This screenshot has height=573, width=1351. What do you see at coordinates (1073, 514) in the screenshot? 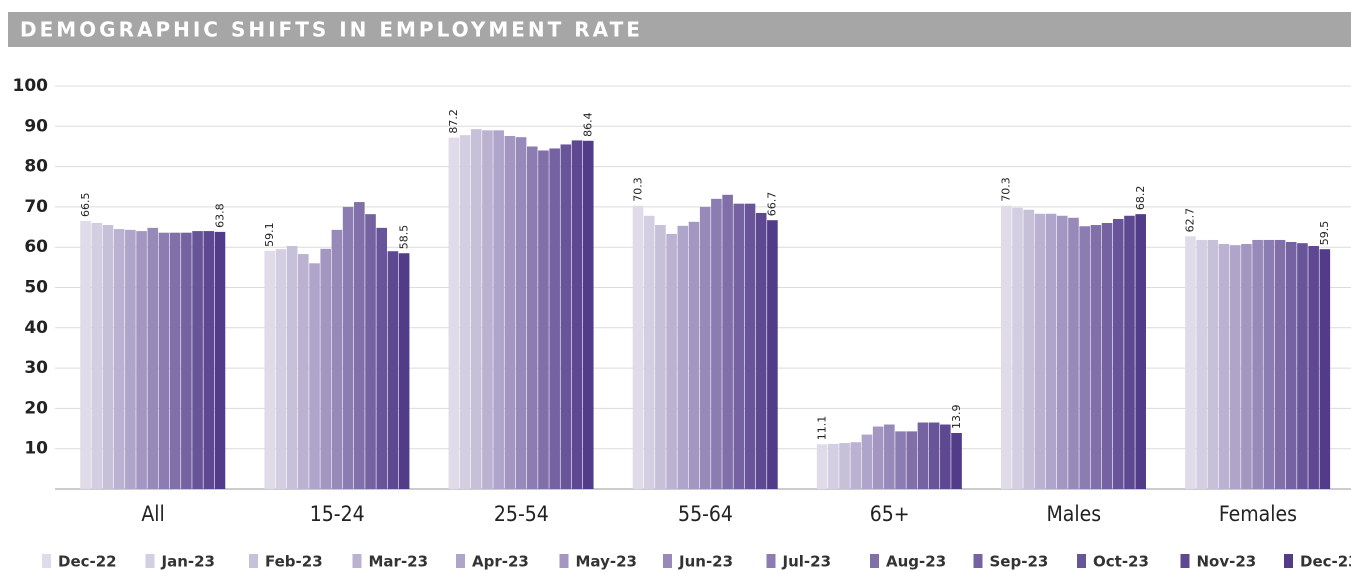
I see `x-tick-label: Males` at bounding box center [1073, 514].